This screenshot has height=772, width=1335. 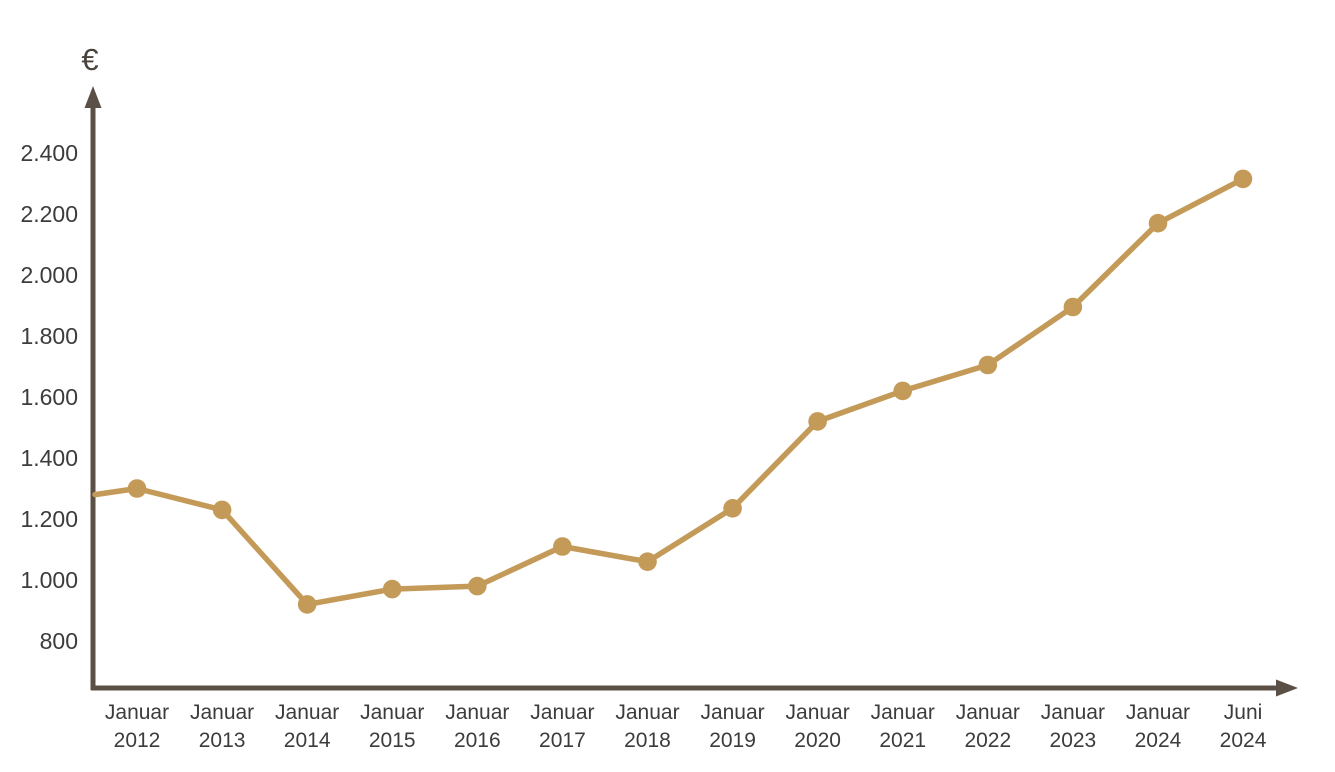 I want to click on x-axis-label: Januar 2018, so click(x=647, y=727).